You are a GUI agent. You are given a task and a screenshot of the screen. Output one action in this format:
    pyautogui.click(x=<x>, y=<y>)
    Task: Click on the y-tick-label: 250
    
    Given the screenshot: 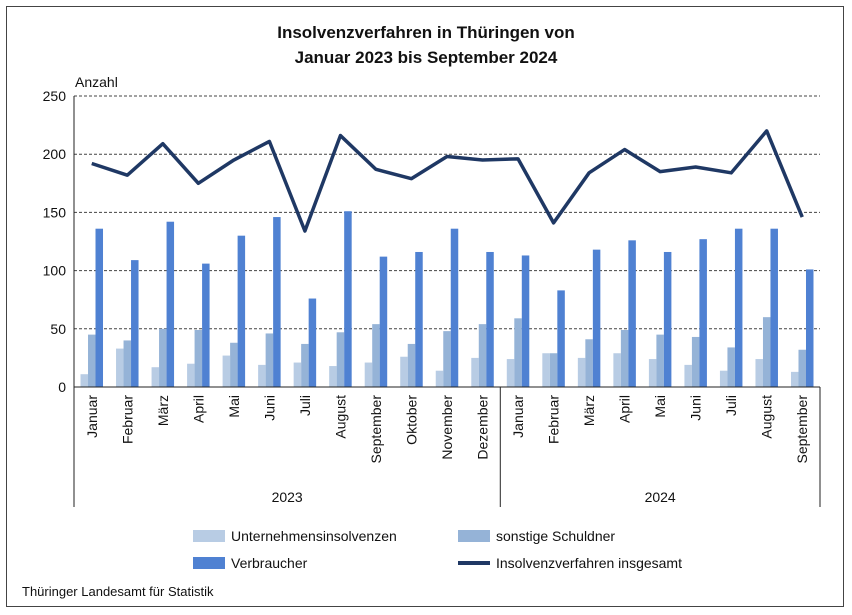 What is the action you would take?
    pyautogui.click(x=55, y=96)
    